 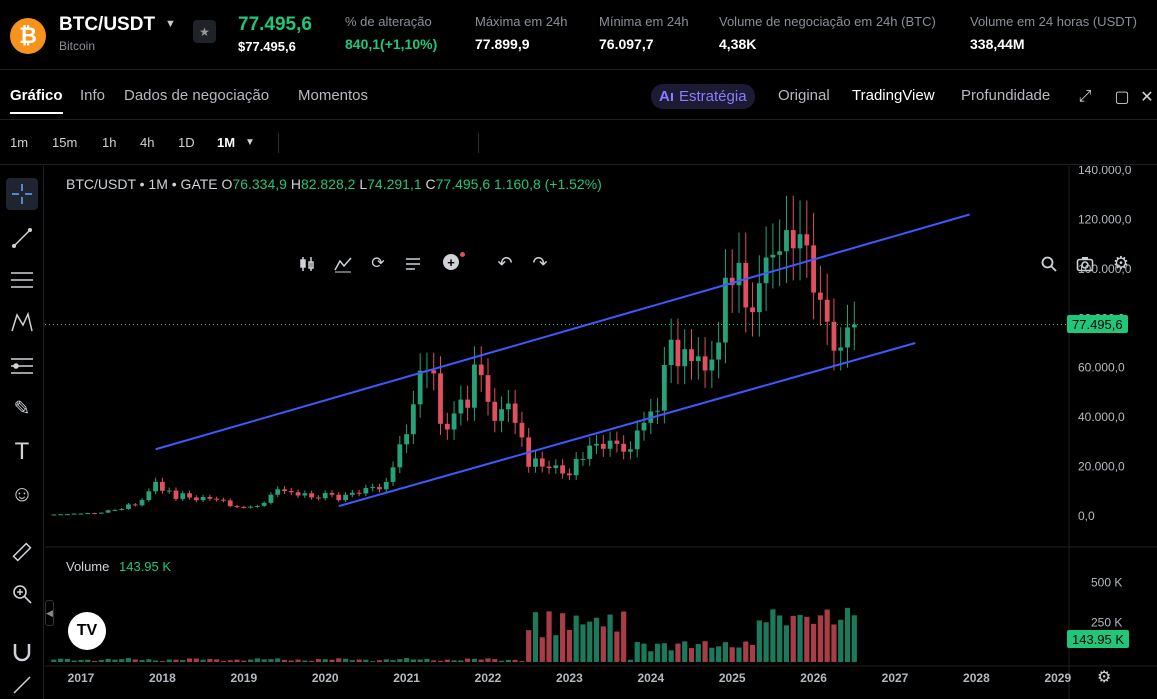 I want to click on stat-volume-btc: Volume de negociação em 24h (BTC) 4,38K, so click(x=827, y=33).